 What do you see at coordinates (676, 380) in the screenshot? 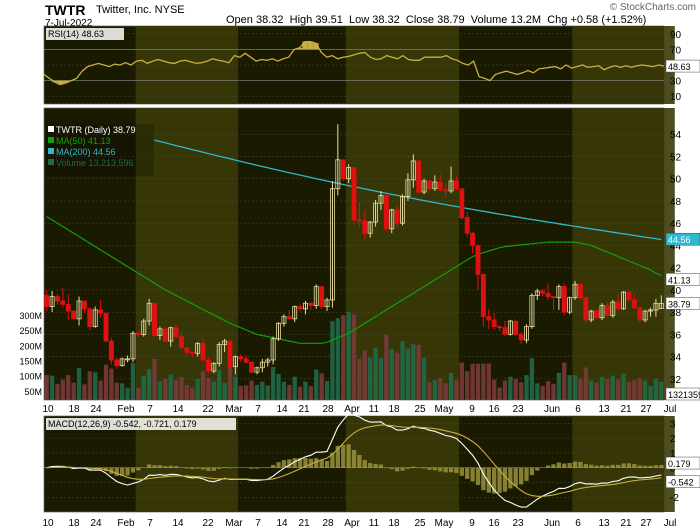
I see `price-tick-label: 32` at bounding box center [676, 380].